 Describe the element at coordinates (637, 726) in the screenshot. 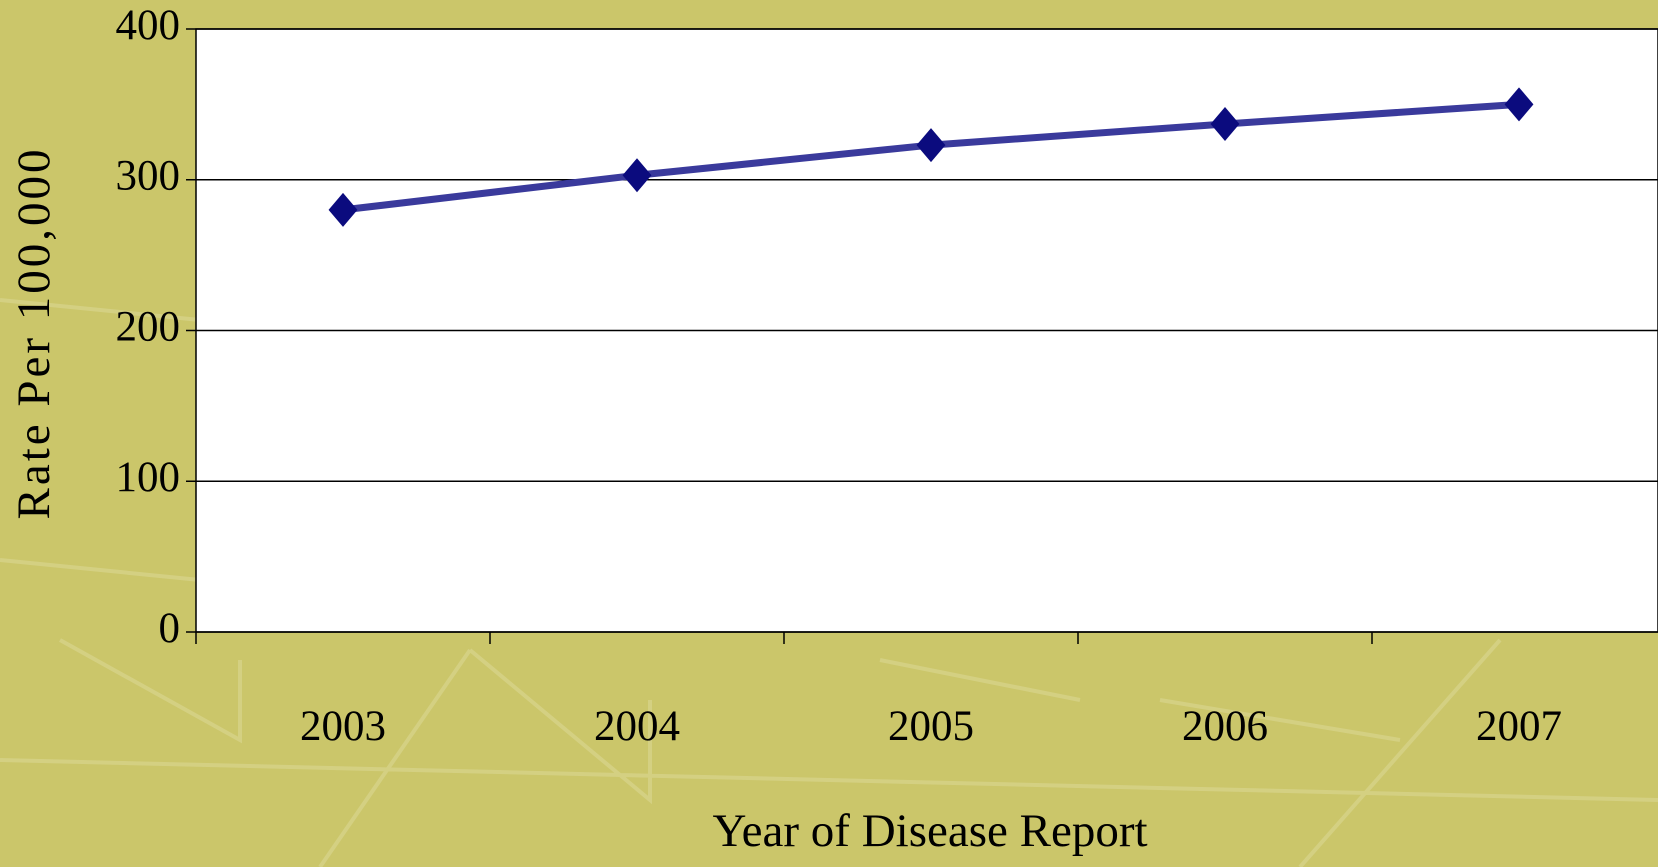

I see `x-tick-label: 2004` at that location.